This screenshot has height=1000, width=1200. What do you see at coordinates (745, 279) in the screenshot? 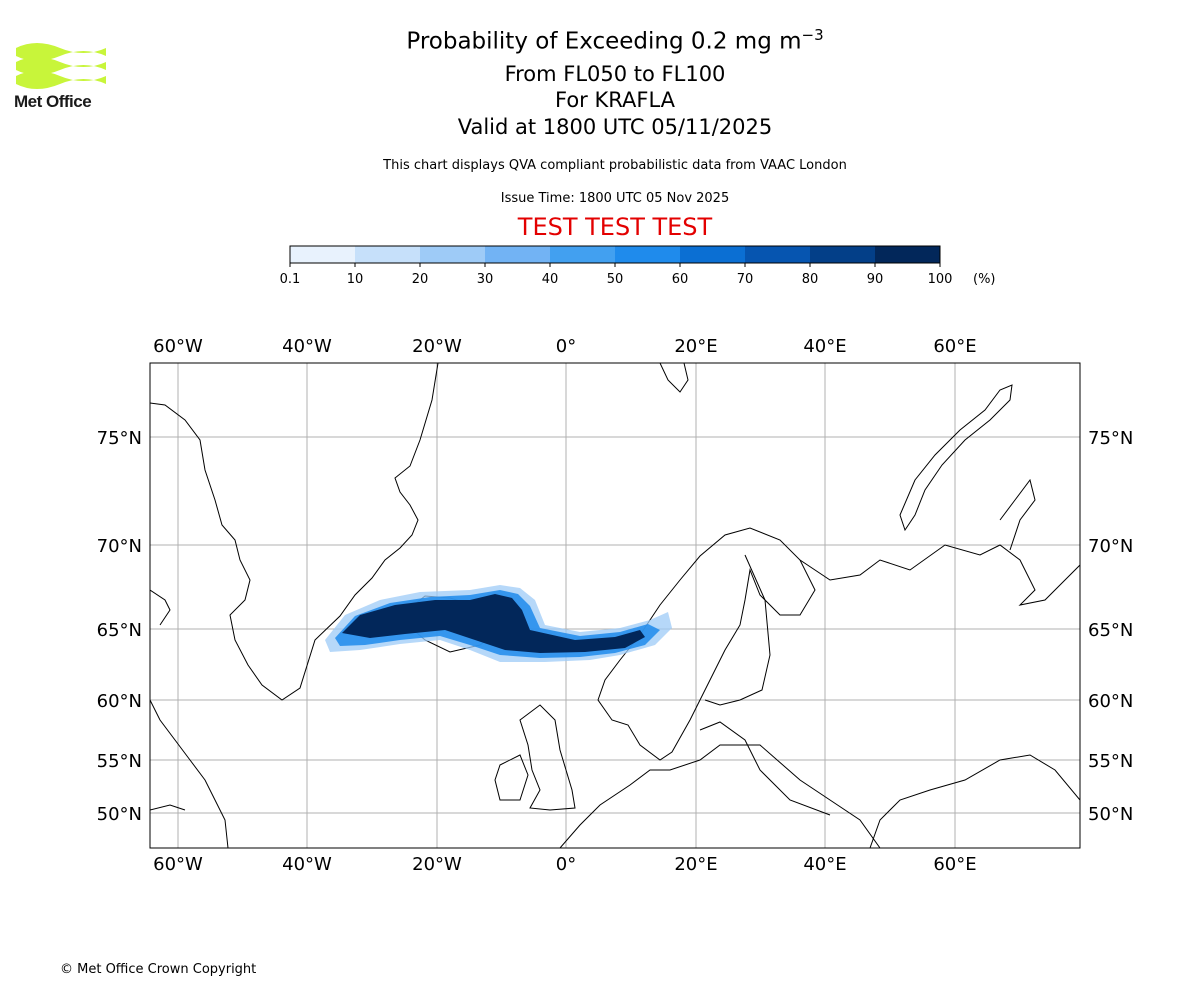
I see `colorbar-tick-label: 70` at bounding box center [745, 279].